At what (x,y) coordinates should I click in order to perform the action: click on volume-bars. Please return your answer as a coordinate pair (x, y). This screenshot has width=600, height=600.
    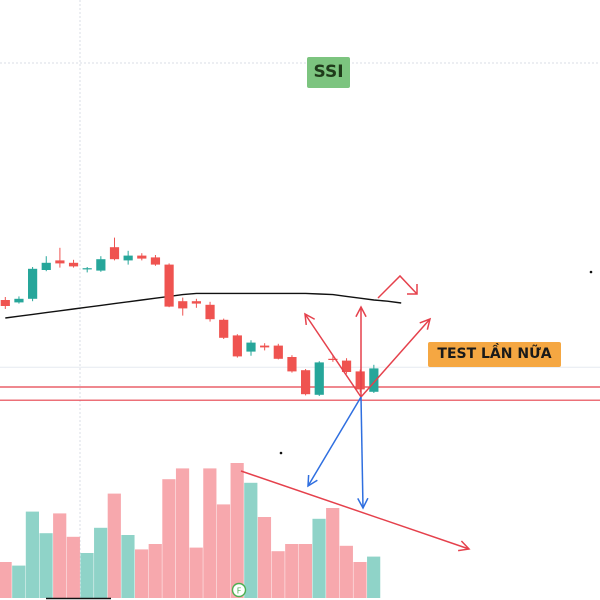
    Looking at the image, I should click on (190, 531).